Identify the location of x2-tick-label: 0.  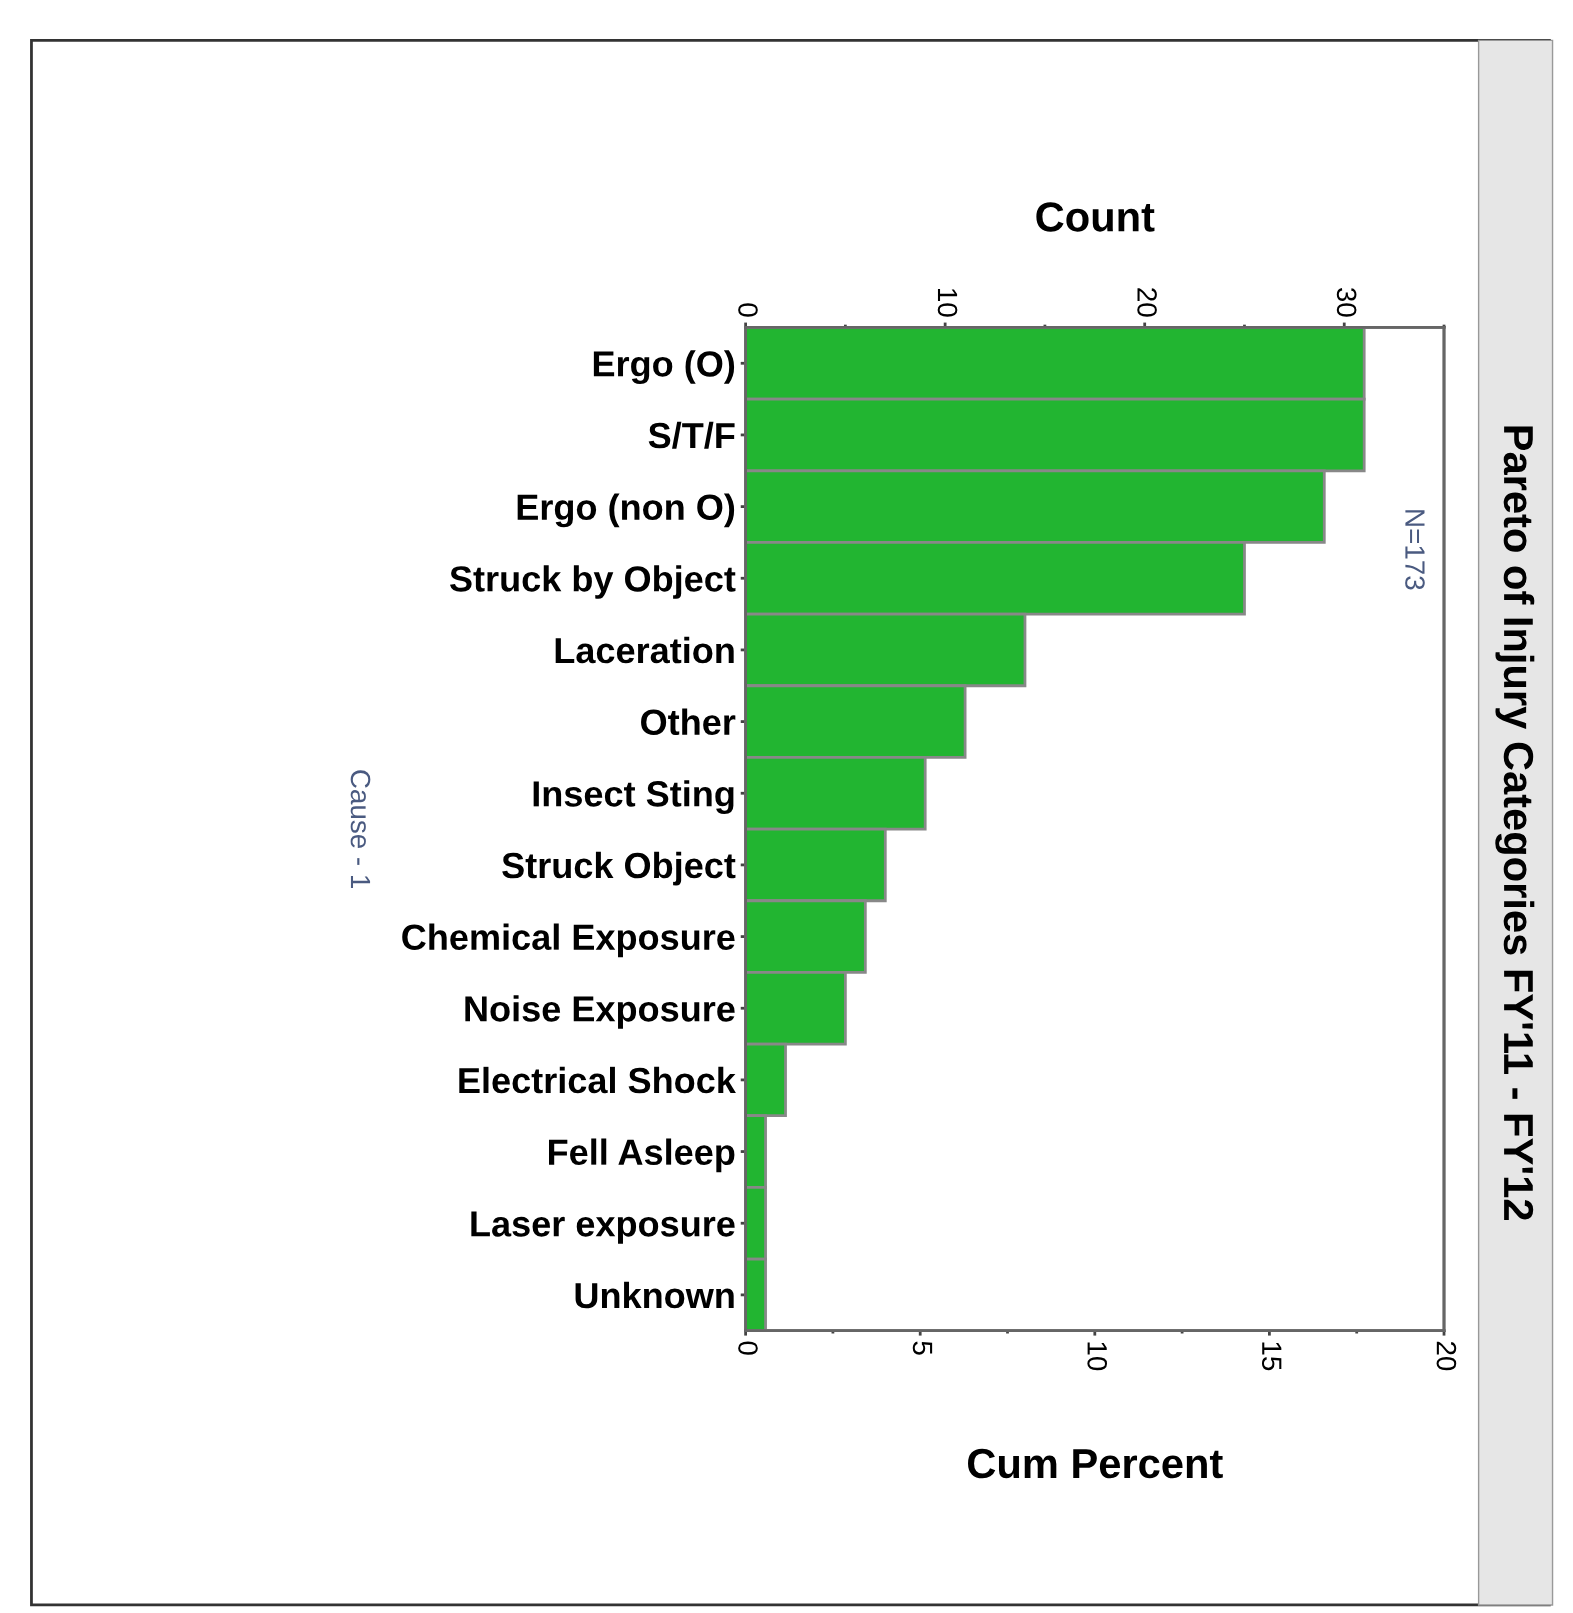
(748, 310).